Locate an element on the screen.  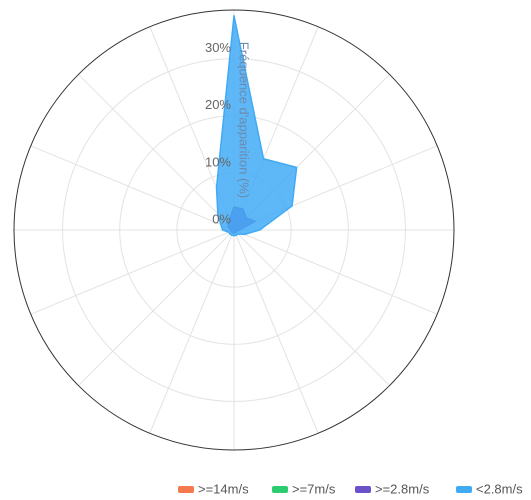
series-area is located at coordinates (256, 125).